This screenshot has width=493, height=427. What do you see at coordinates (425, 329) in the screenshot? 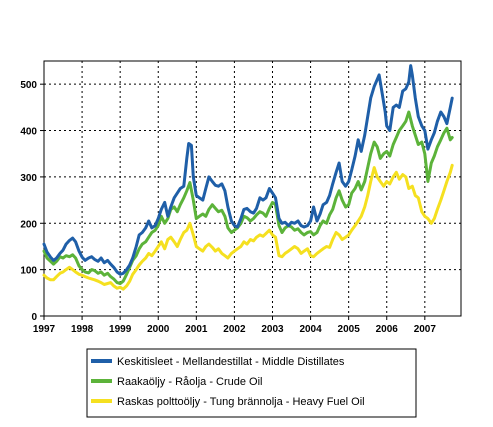
I see `x-tick-label: 2007` at bounding box center [425, 329].